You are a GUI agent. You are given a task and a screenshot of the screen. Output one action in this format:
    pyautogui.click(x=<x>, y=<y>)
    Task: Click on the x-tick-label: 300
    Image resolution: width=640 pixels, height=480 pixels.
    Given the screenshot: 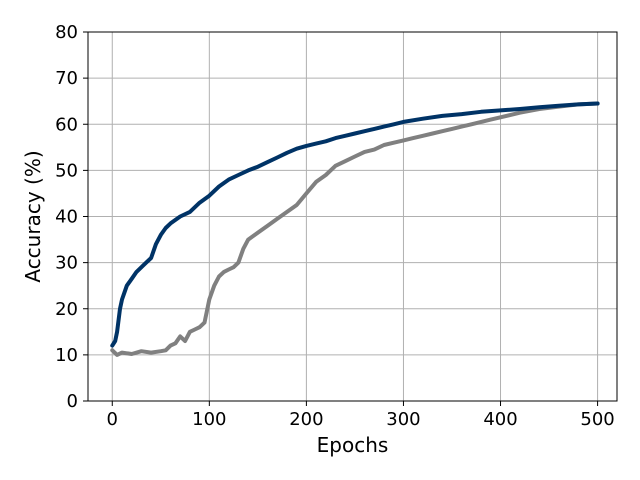 What is the action you would take?
    pyautogui.click(x=403, y=419)
    